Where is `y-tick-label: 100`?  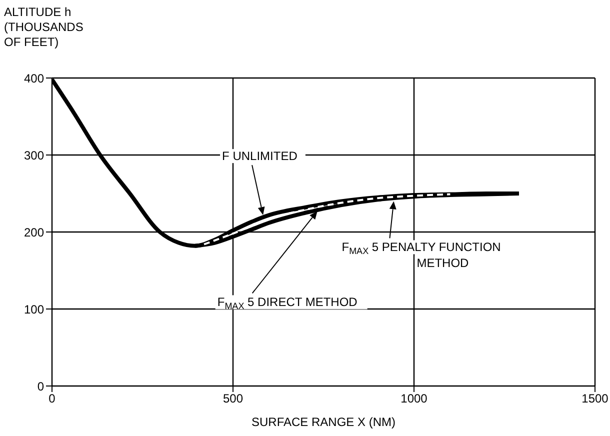 y-tick-label: 100 is located at coordinates (34, 309).